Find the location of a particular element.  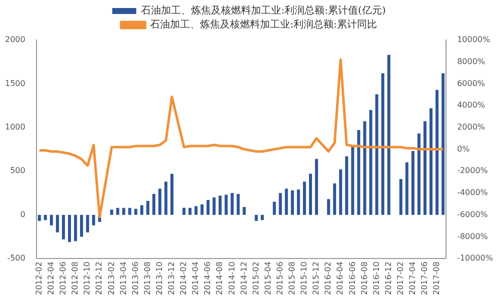

x-tick-label: 2013-08 is located at coordinates (147, 279).